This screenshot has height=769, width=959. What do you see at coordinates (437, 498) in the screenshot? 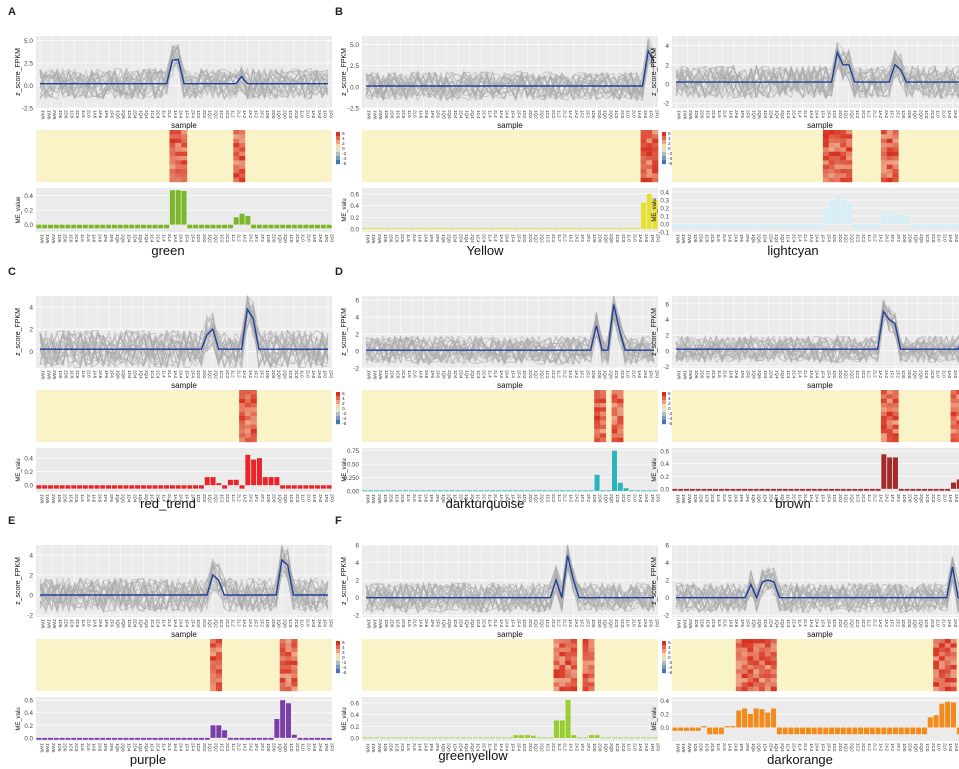
I see `sample-tick-label: 2F6` at bounding box center [437, 498].